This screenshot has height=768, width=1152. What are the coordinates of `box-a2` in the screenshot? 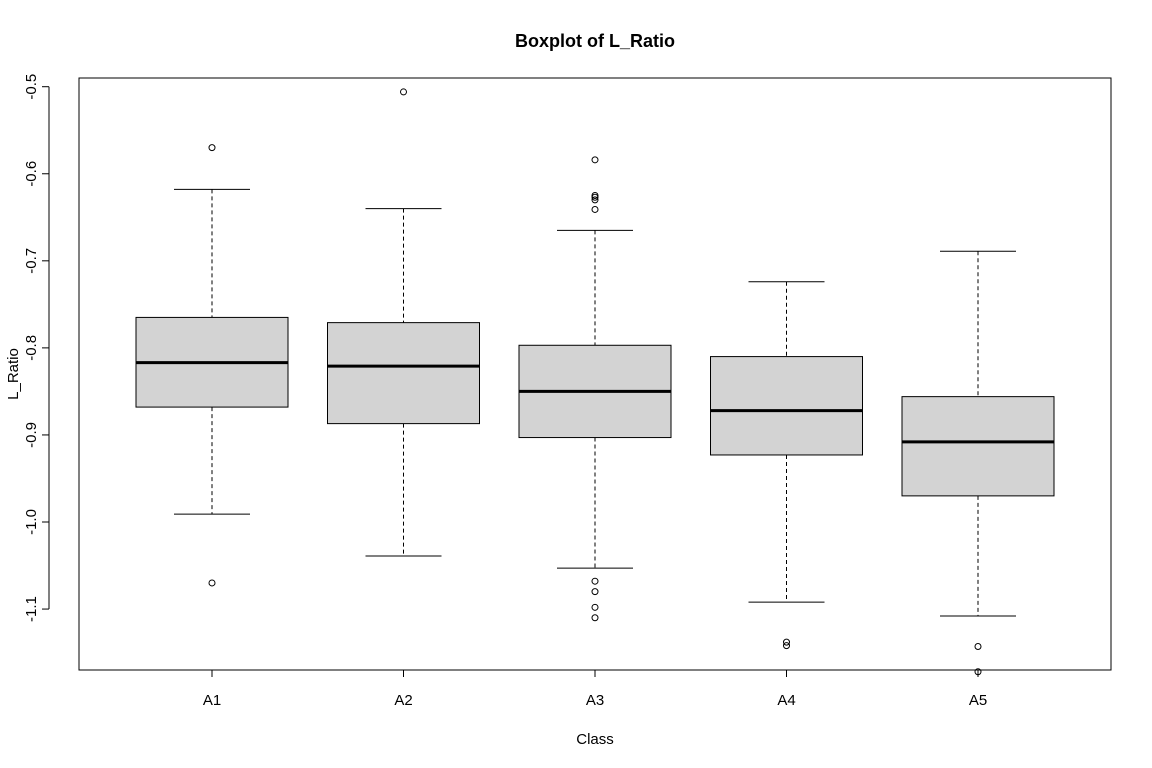 It's located at (403, 322).